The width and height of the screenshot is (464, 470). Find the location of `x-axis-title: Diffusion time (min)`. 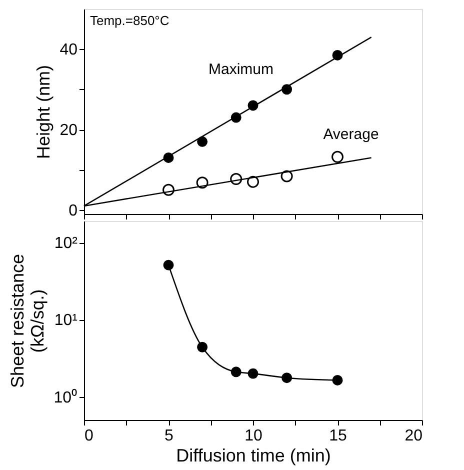

x-axis-title: Diffusion time (min) is located at coordinates (253, 456).